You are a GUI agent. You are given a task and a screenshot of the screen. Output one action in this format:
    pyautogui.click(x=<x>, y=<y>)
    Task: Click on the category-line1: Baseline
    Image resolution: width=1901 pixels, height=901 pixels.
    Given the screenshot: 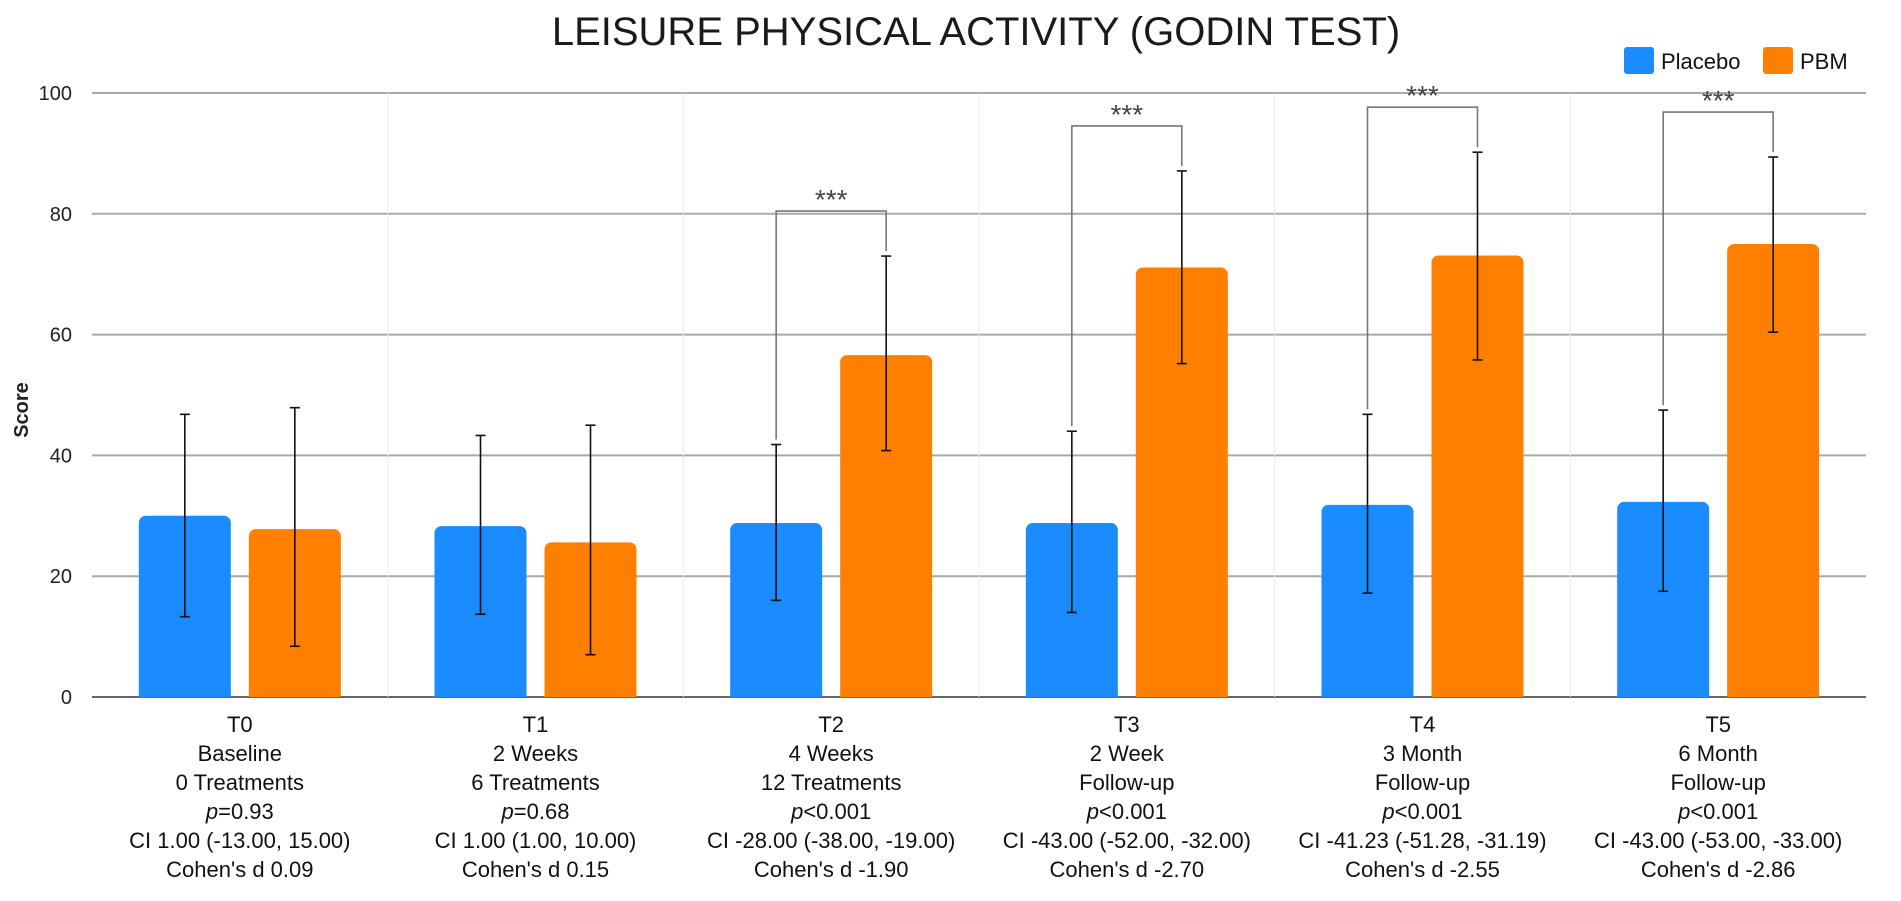 What is the action you would take?
    pyautogui.click(x=240, y=753)
    